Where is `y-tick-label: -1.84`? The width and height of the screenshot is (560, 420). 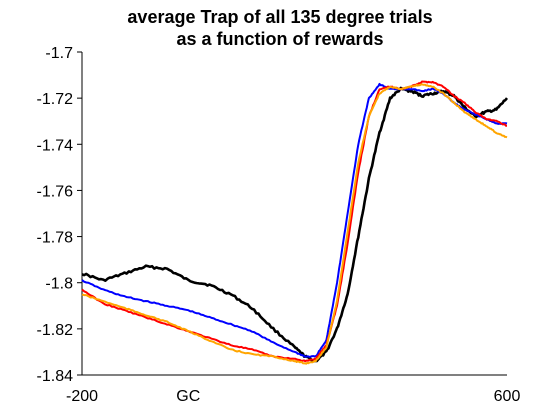 y-tick-label: -1.84 is located at coordinates (55, 376).